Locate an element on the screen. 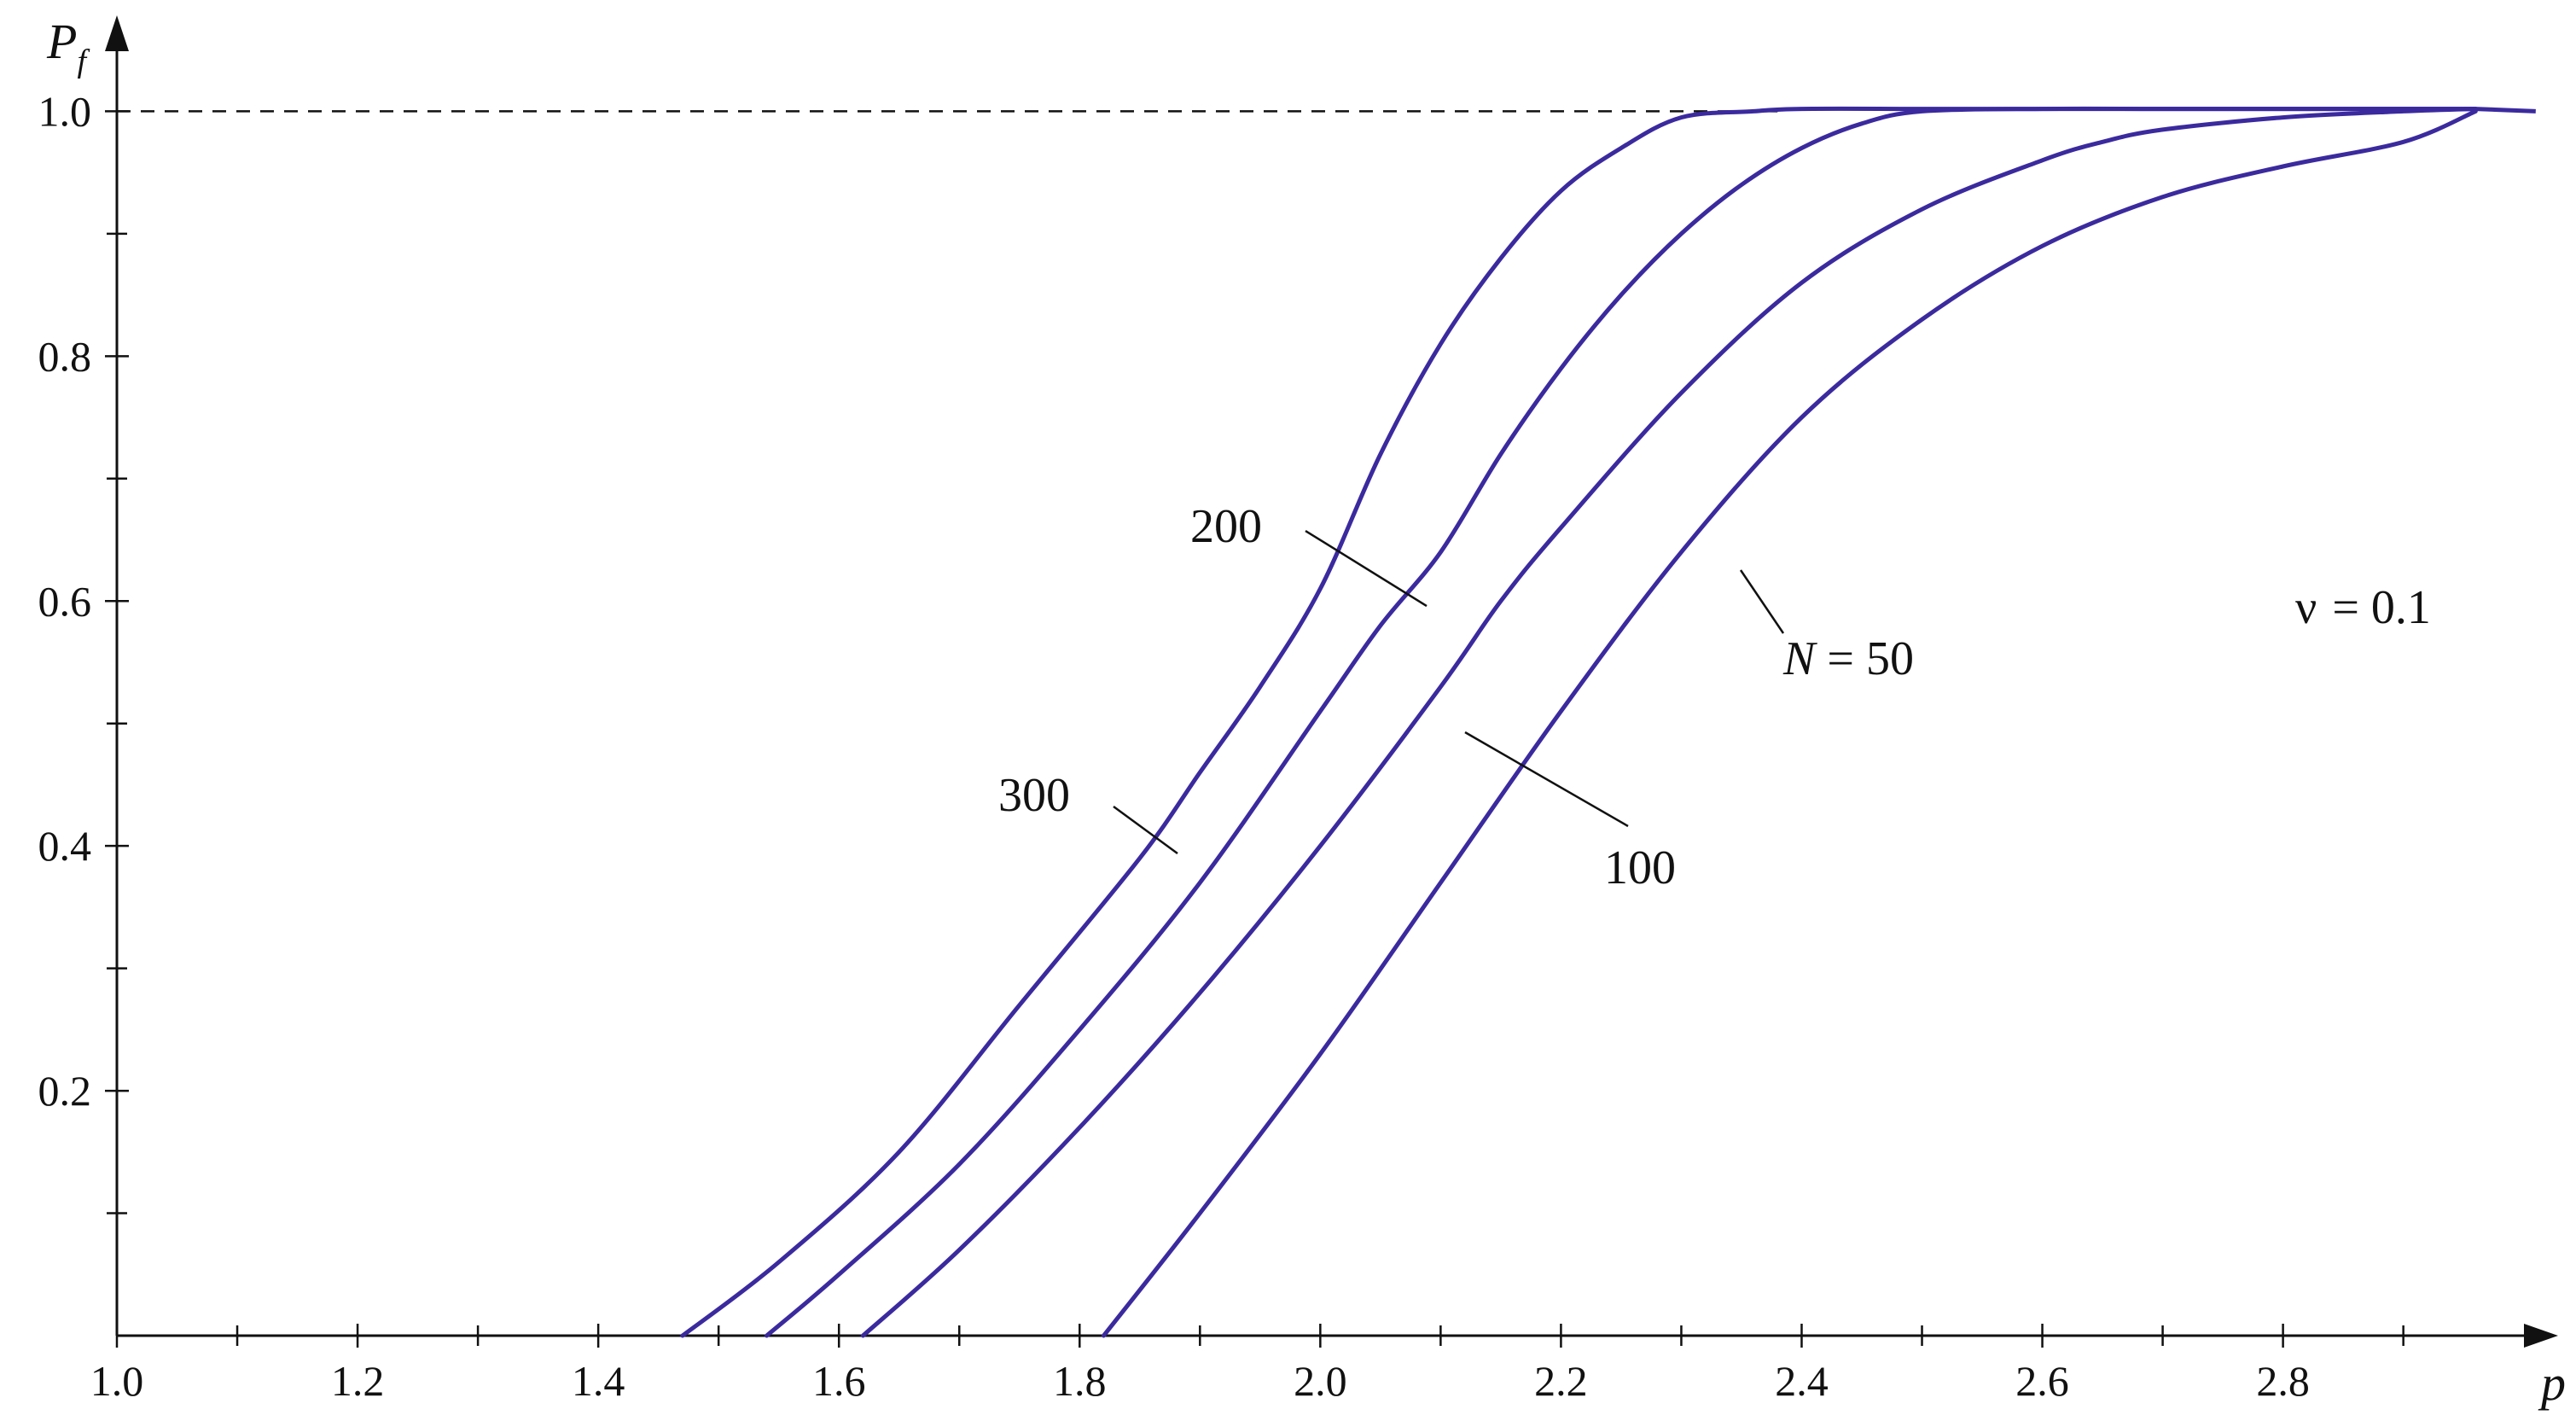  x-tick-label: 1.6 is located at coordinates (839, 1381).